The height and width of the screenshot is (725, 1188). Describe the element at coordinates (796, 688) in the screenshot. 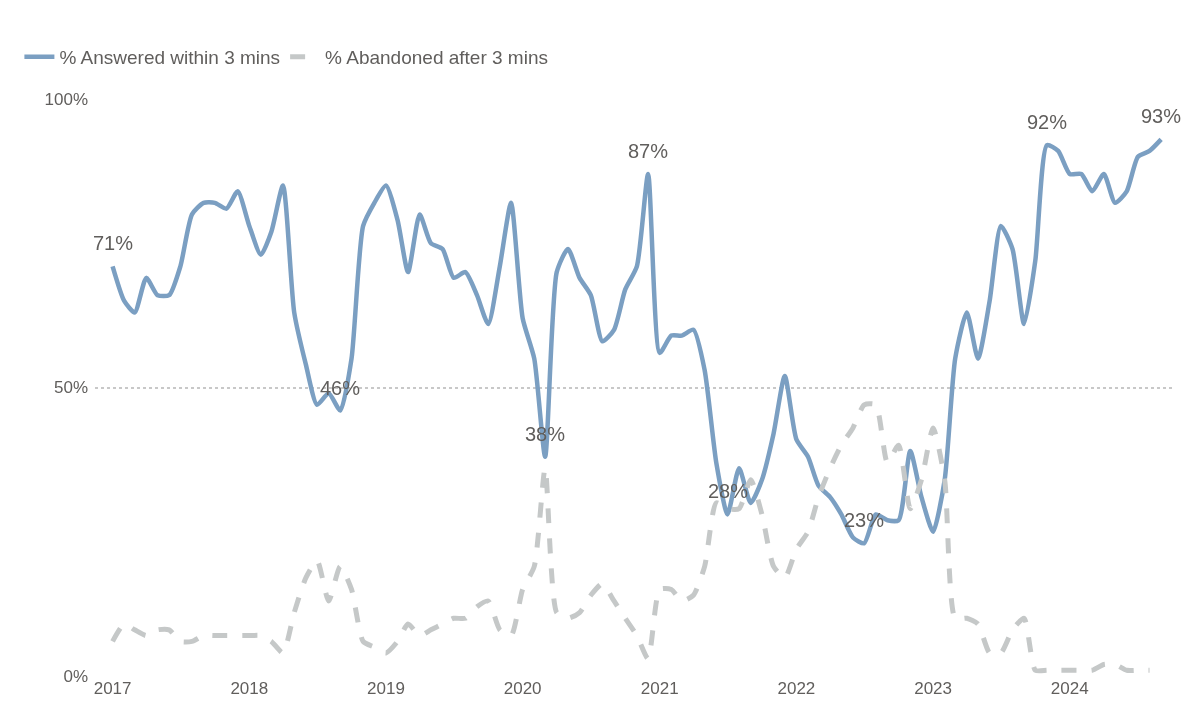

I see `x-tick-label: 2022` at that location.